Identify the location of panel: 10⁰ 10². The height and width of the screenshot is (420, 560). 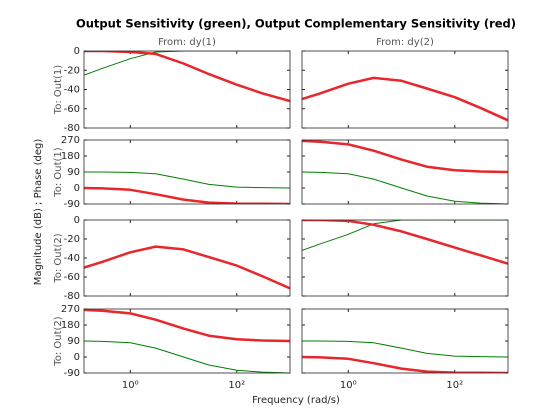
(405, 349).